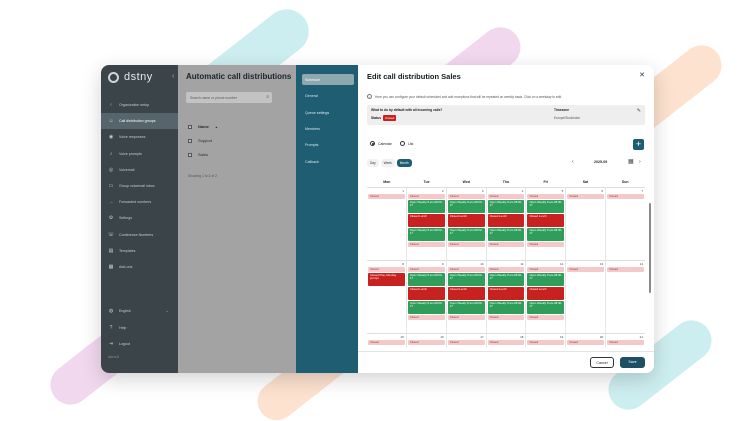  I want to click on calendar-day: 18 Closed, so click(507, 340).